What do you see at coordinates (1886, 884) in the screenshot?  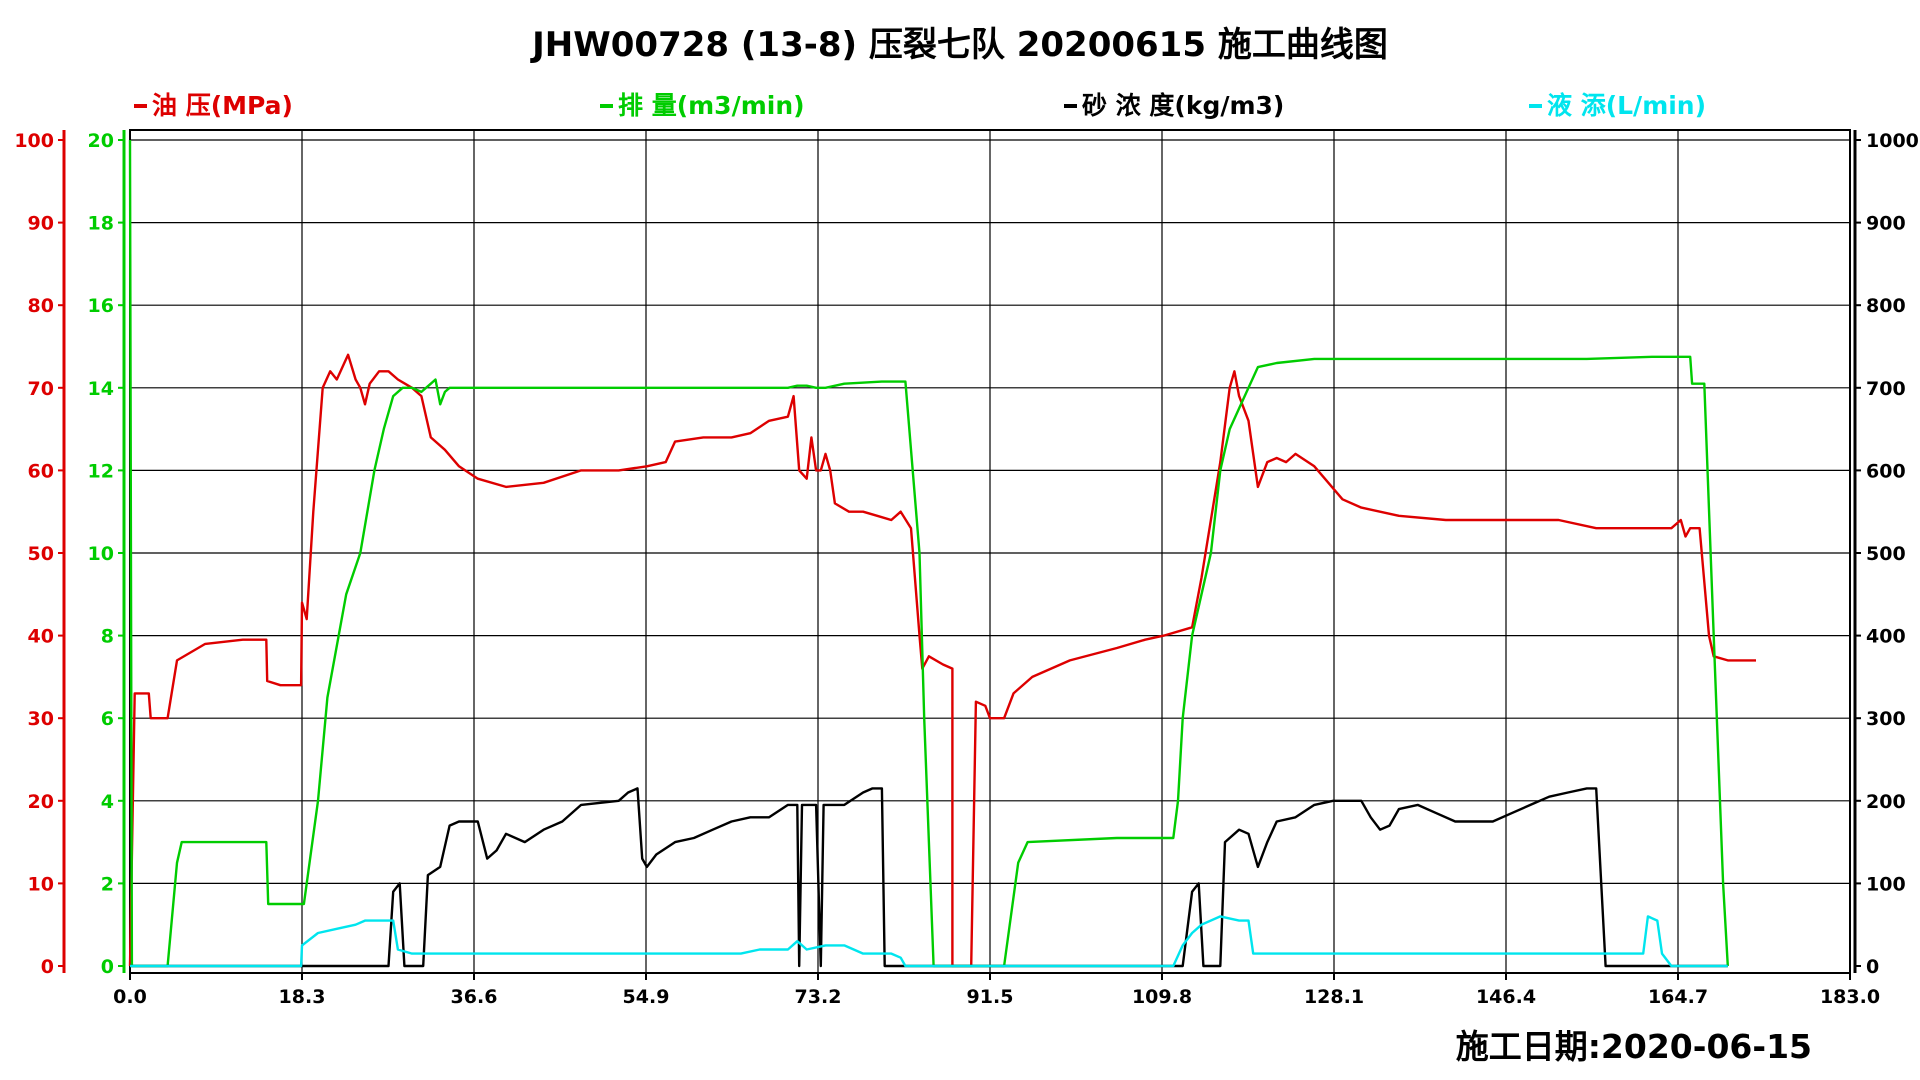 I see `sand-tick-label: 100` at bounding box center [1886, 884].